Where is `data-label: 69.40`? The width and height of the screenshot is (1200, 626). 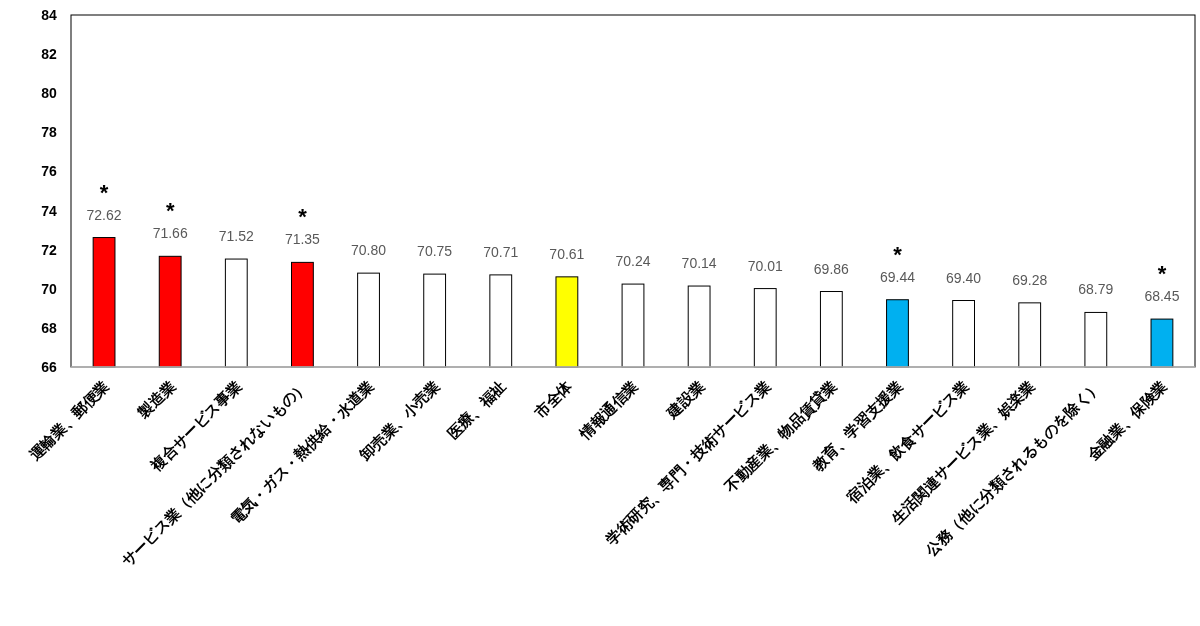 data-label: 69.40 is located at coordinates (964, 277).